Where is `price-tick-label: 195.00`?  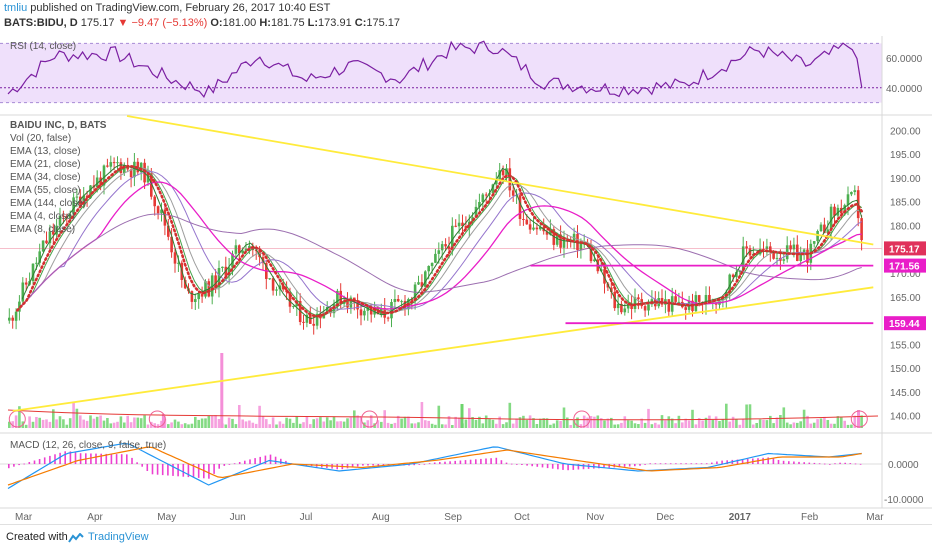
price-tick-label: 195.00 is located at coordinates (905, 155).